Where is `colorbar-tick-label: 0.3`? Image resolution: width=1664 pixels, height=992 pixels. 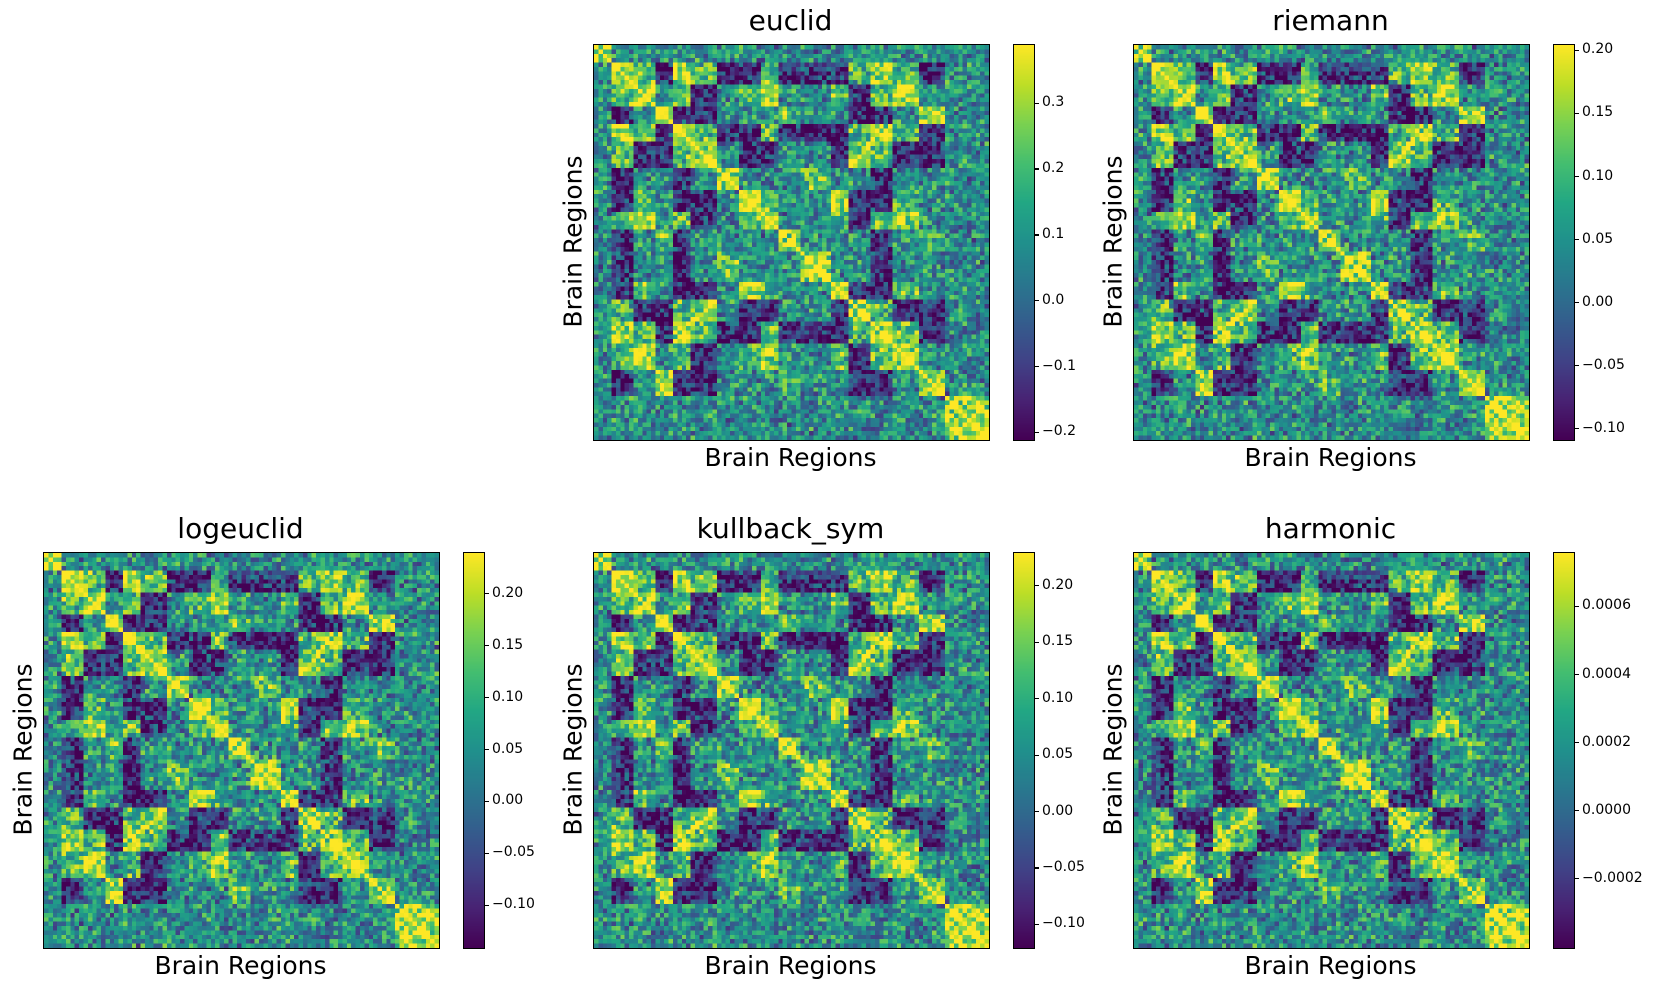
colorbar-tick-label: 0.3 is located at coordinates (1053, 102).